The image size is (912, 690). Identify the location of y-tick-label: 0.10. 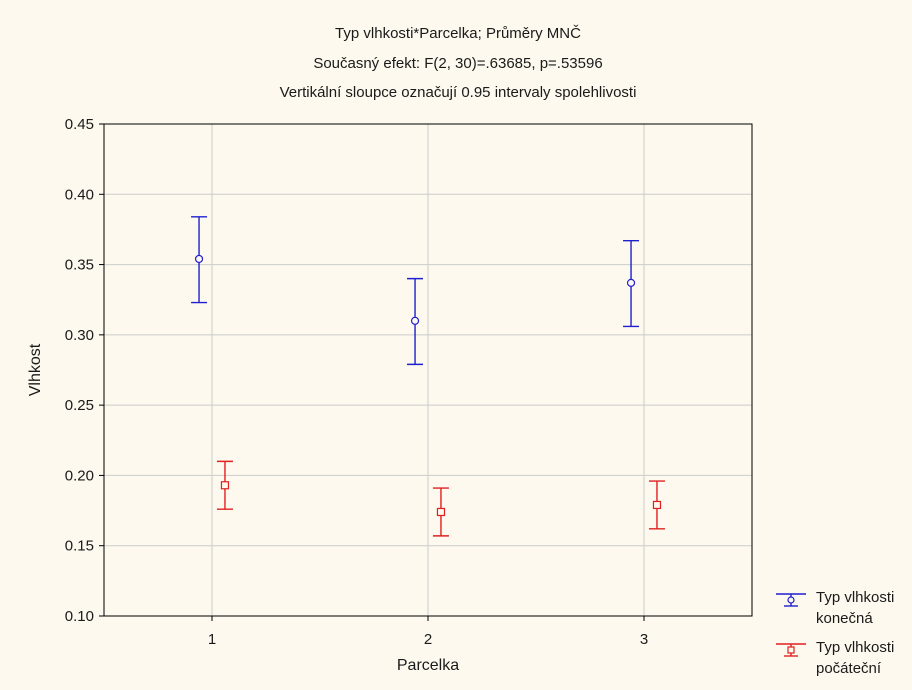
(79, 616).